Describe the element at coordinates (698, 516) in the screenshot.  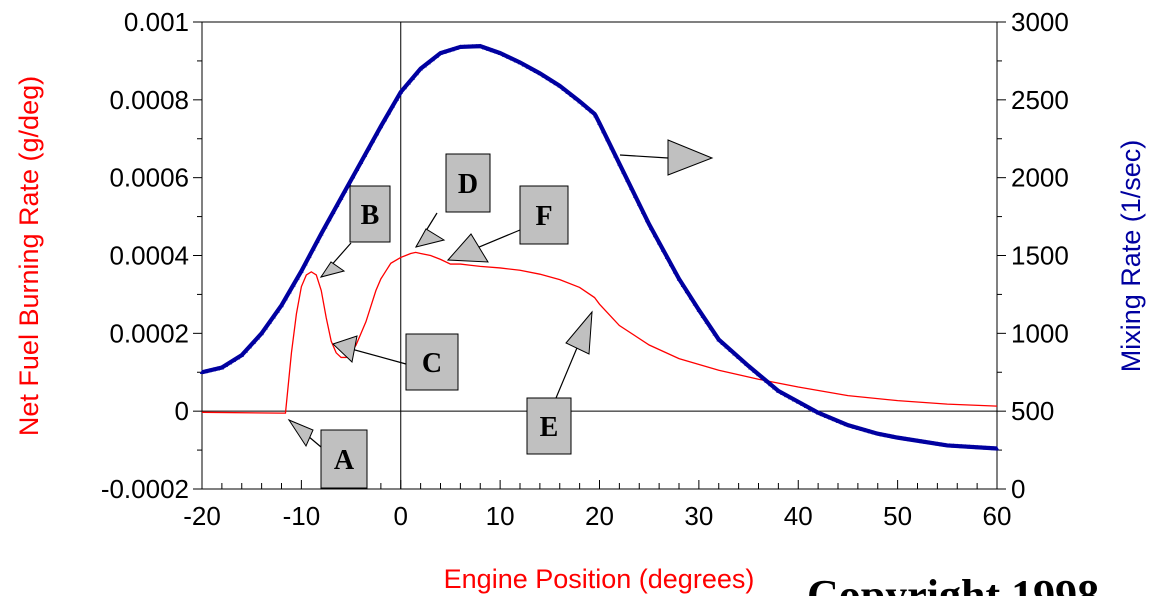
I see `x-tick-label: 30` at that location.